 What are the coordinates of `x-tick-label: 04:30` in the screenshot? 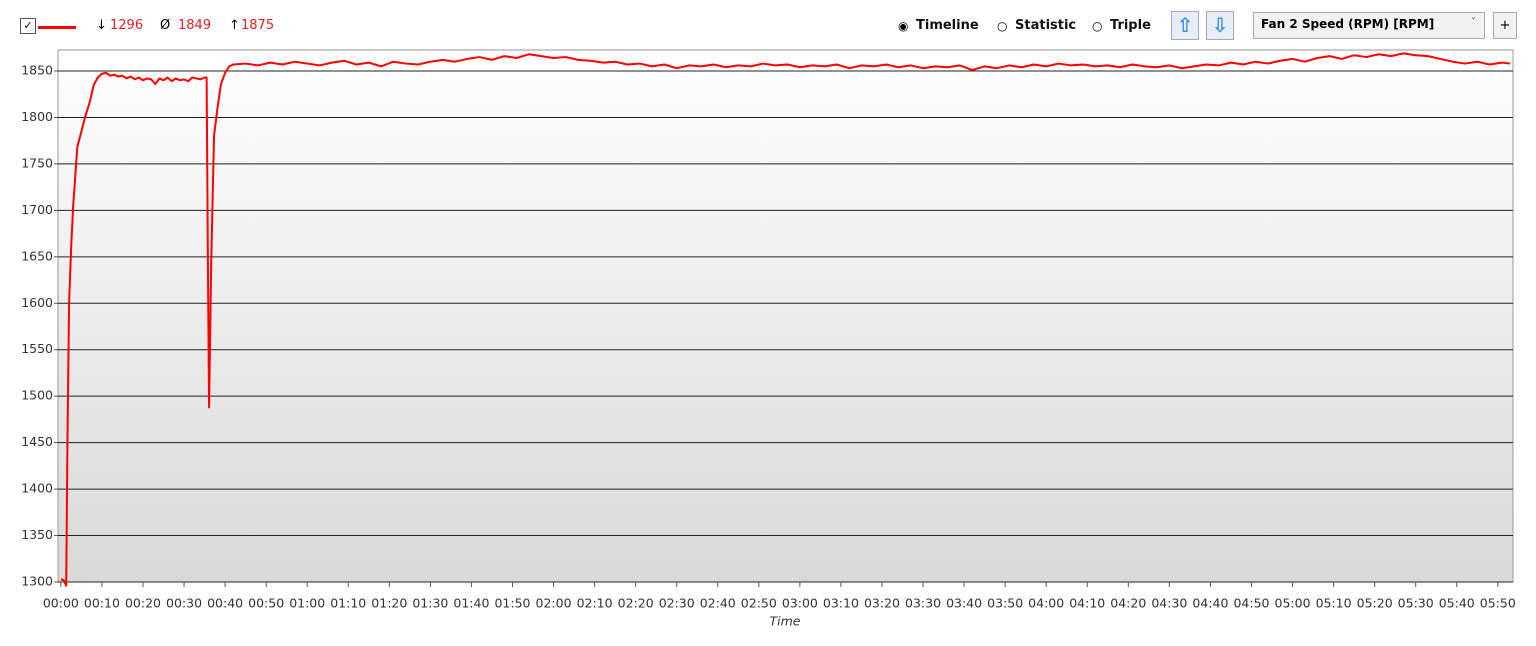 It's located at (1169, 603).